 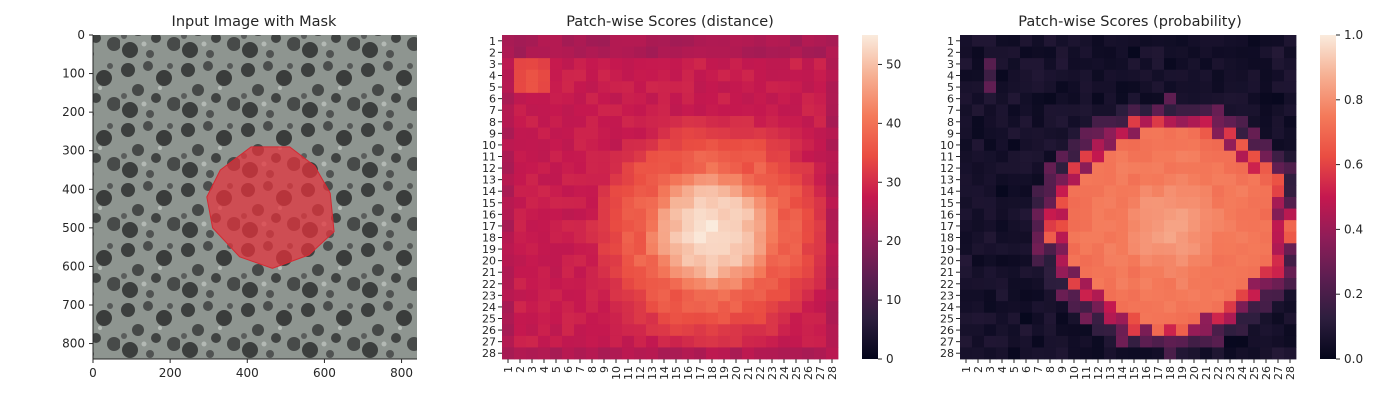 What do you see at coordinates (1278, 373) in the screenshot?
I see `x-tick-label: 27` at bounding box center [1278, 373].